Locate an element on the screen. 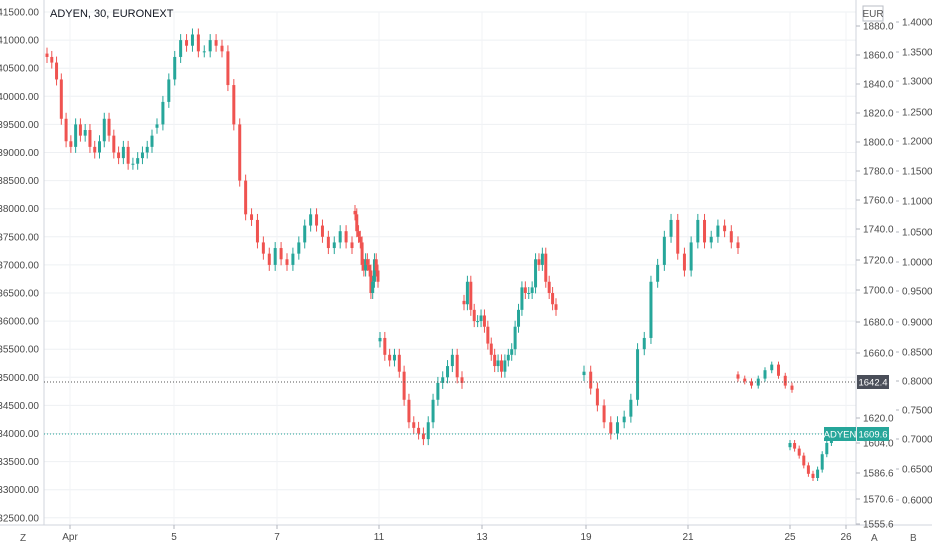 The height and width of the screenshot is (550, 932). left-tick-label: 37000.00 is located at coordinates (19, 265).